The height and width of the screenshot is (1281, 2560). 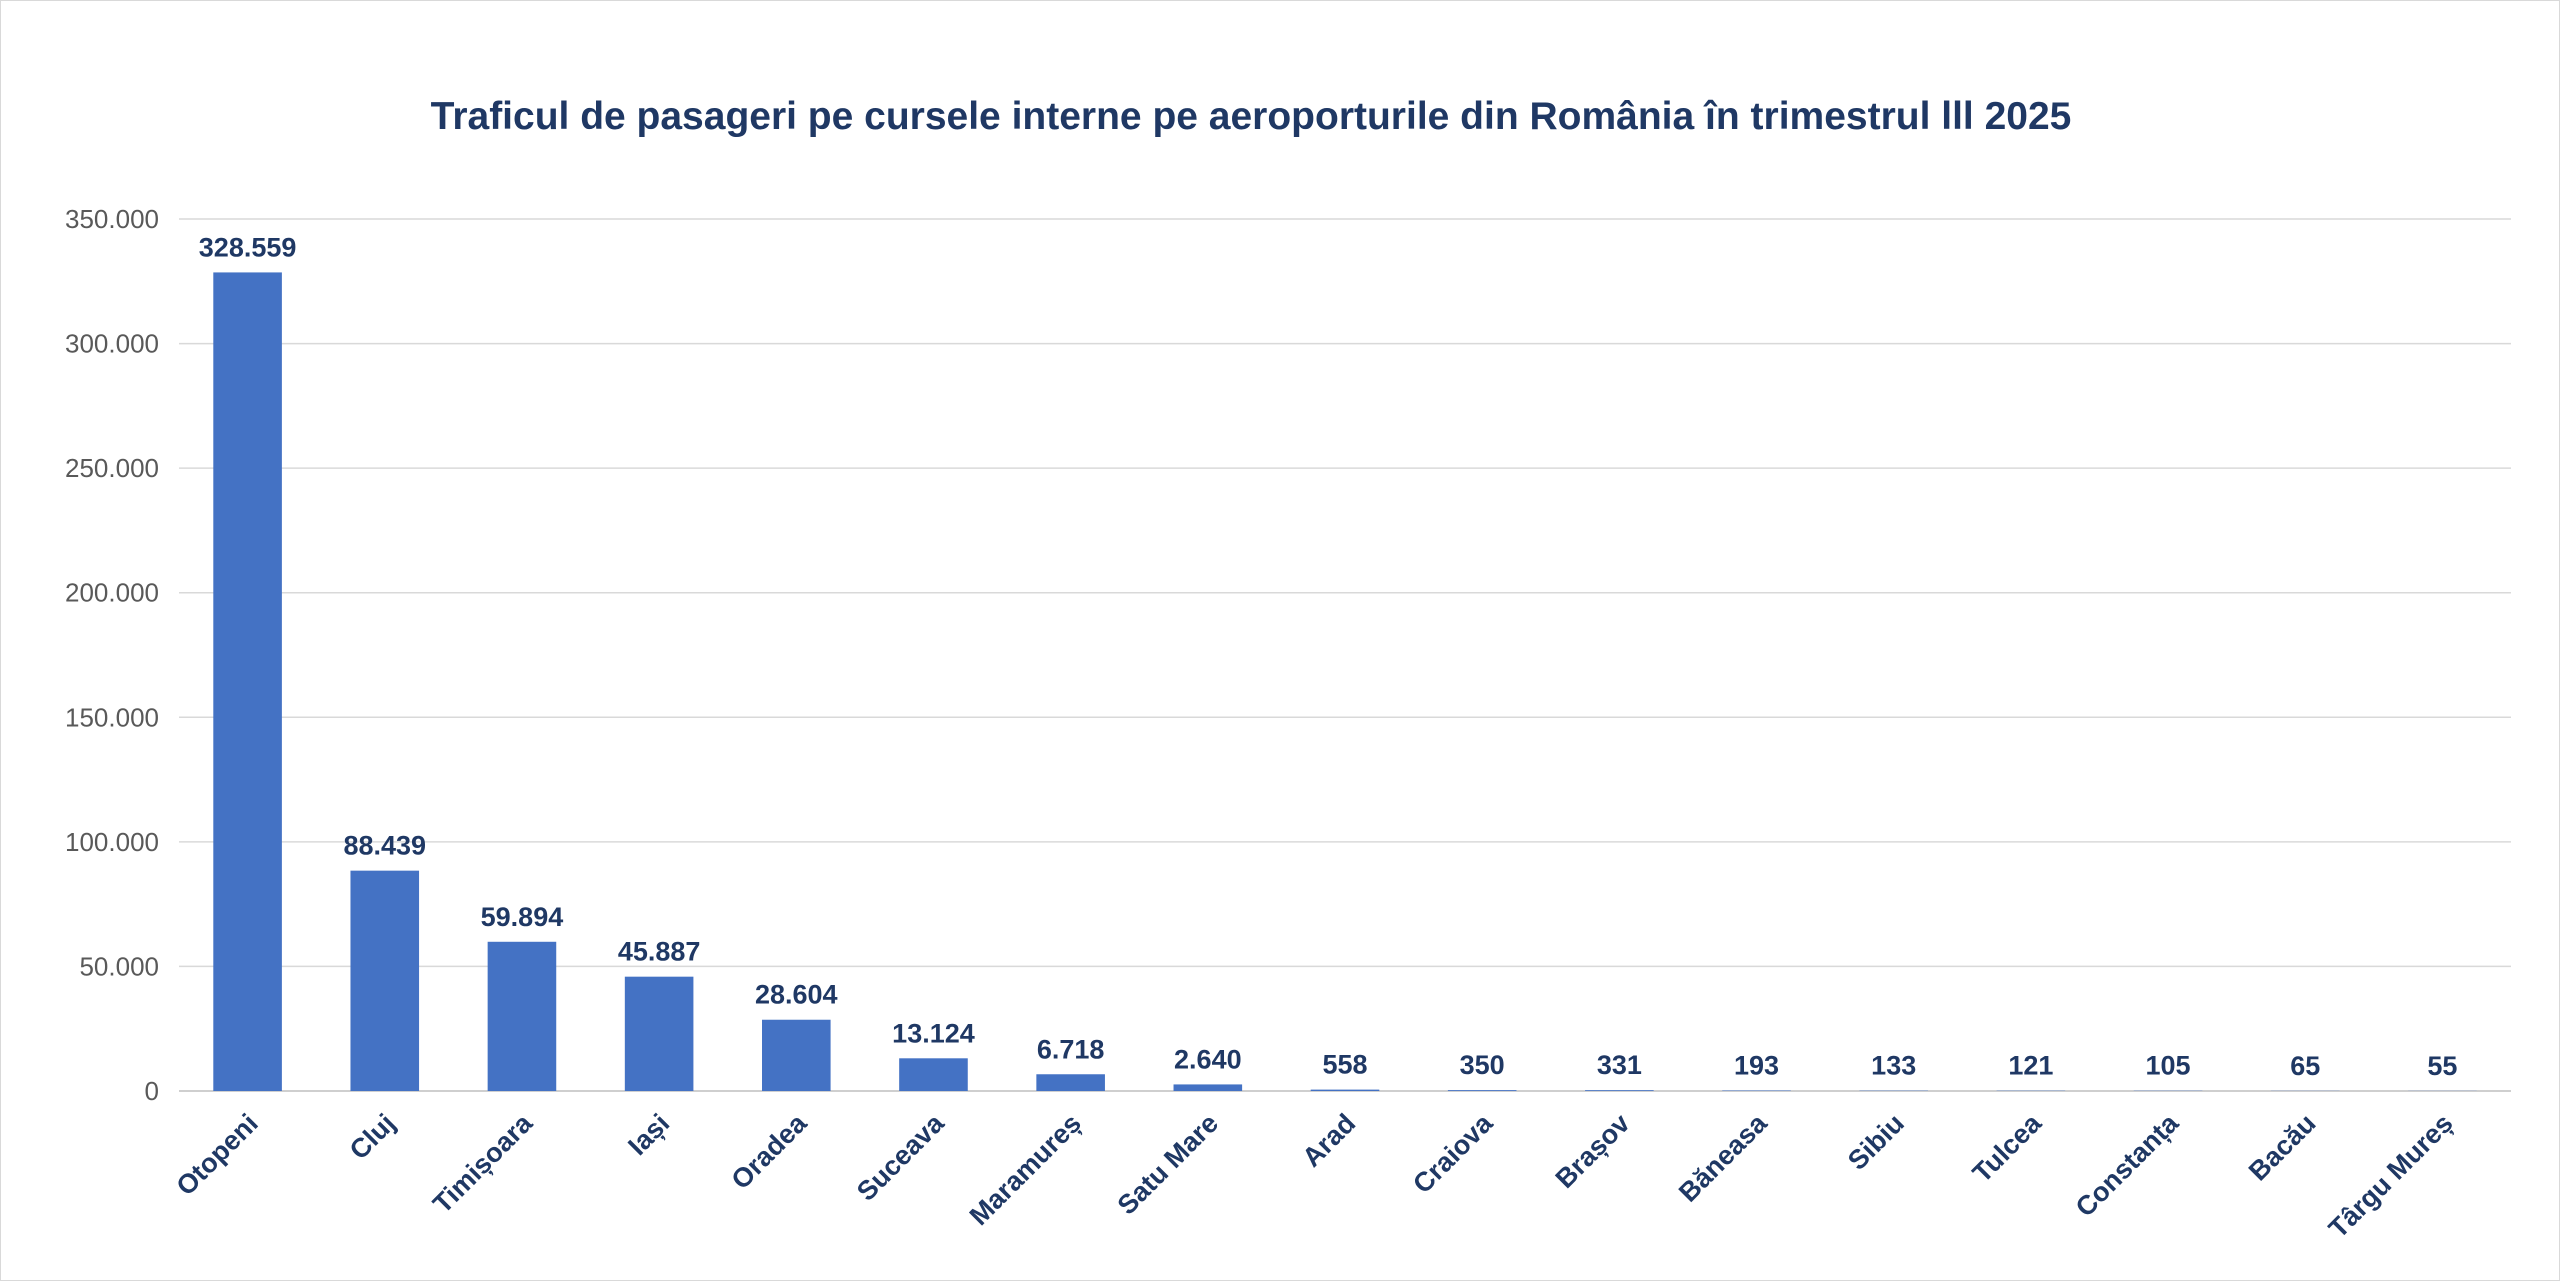 What do you see at coordinates (483, 1163) in the screenshot?
I see `x-tick-label: Timișoara` at bounding box center [483, 1163].